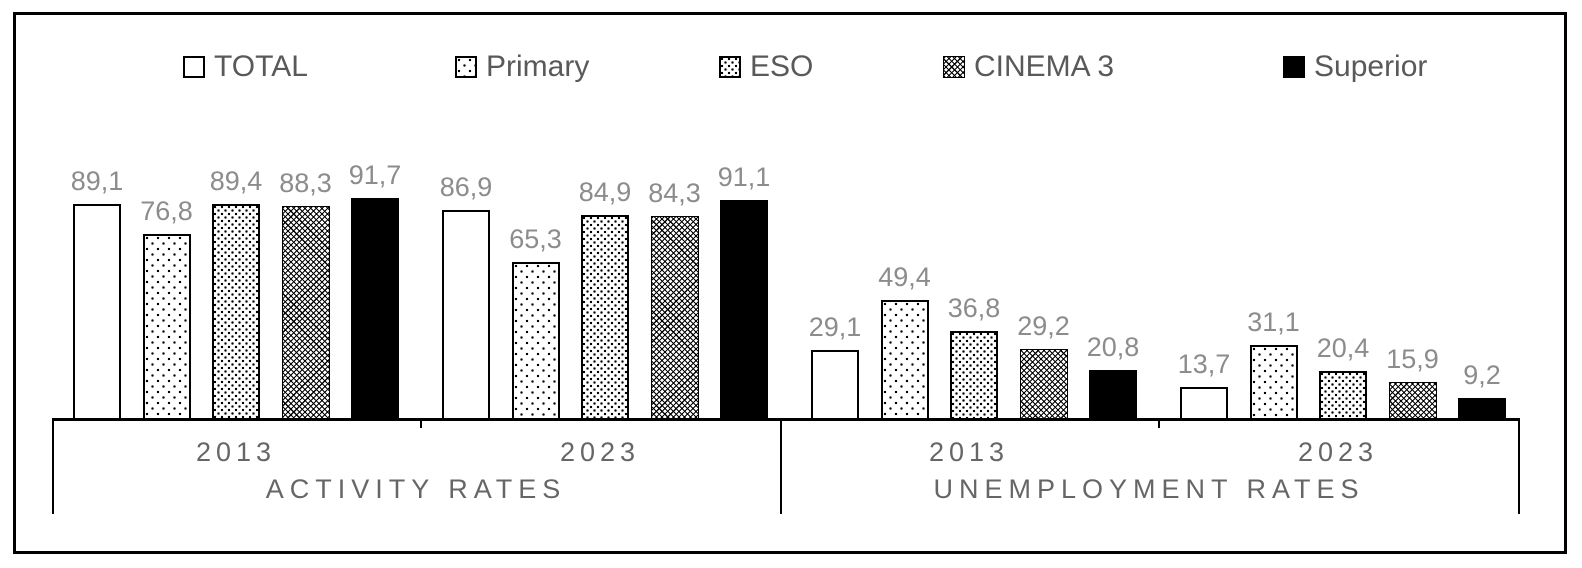 Image resolution: width=1582 pixels, height=568 pixels. What do you see at coordinates (744, 177) in the screenshot?
I see `bar-value-label: 91,1` at bounding box center [744, 177].